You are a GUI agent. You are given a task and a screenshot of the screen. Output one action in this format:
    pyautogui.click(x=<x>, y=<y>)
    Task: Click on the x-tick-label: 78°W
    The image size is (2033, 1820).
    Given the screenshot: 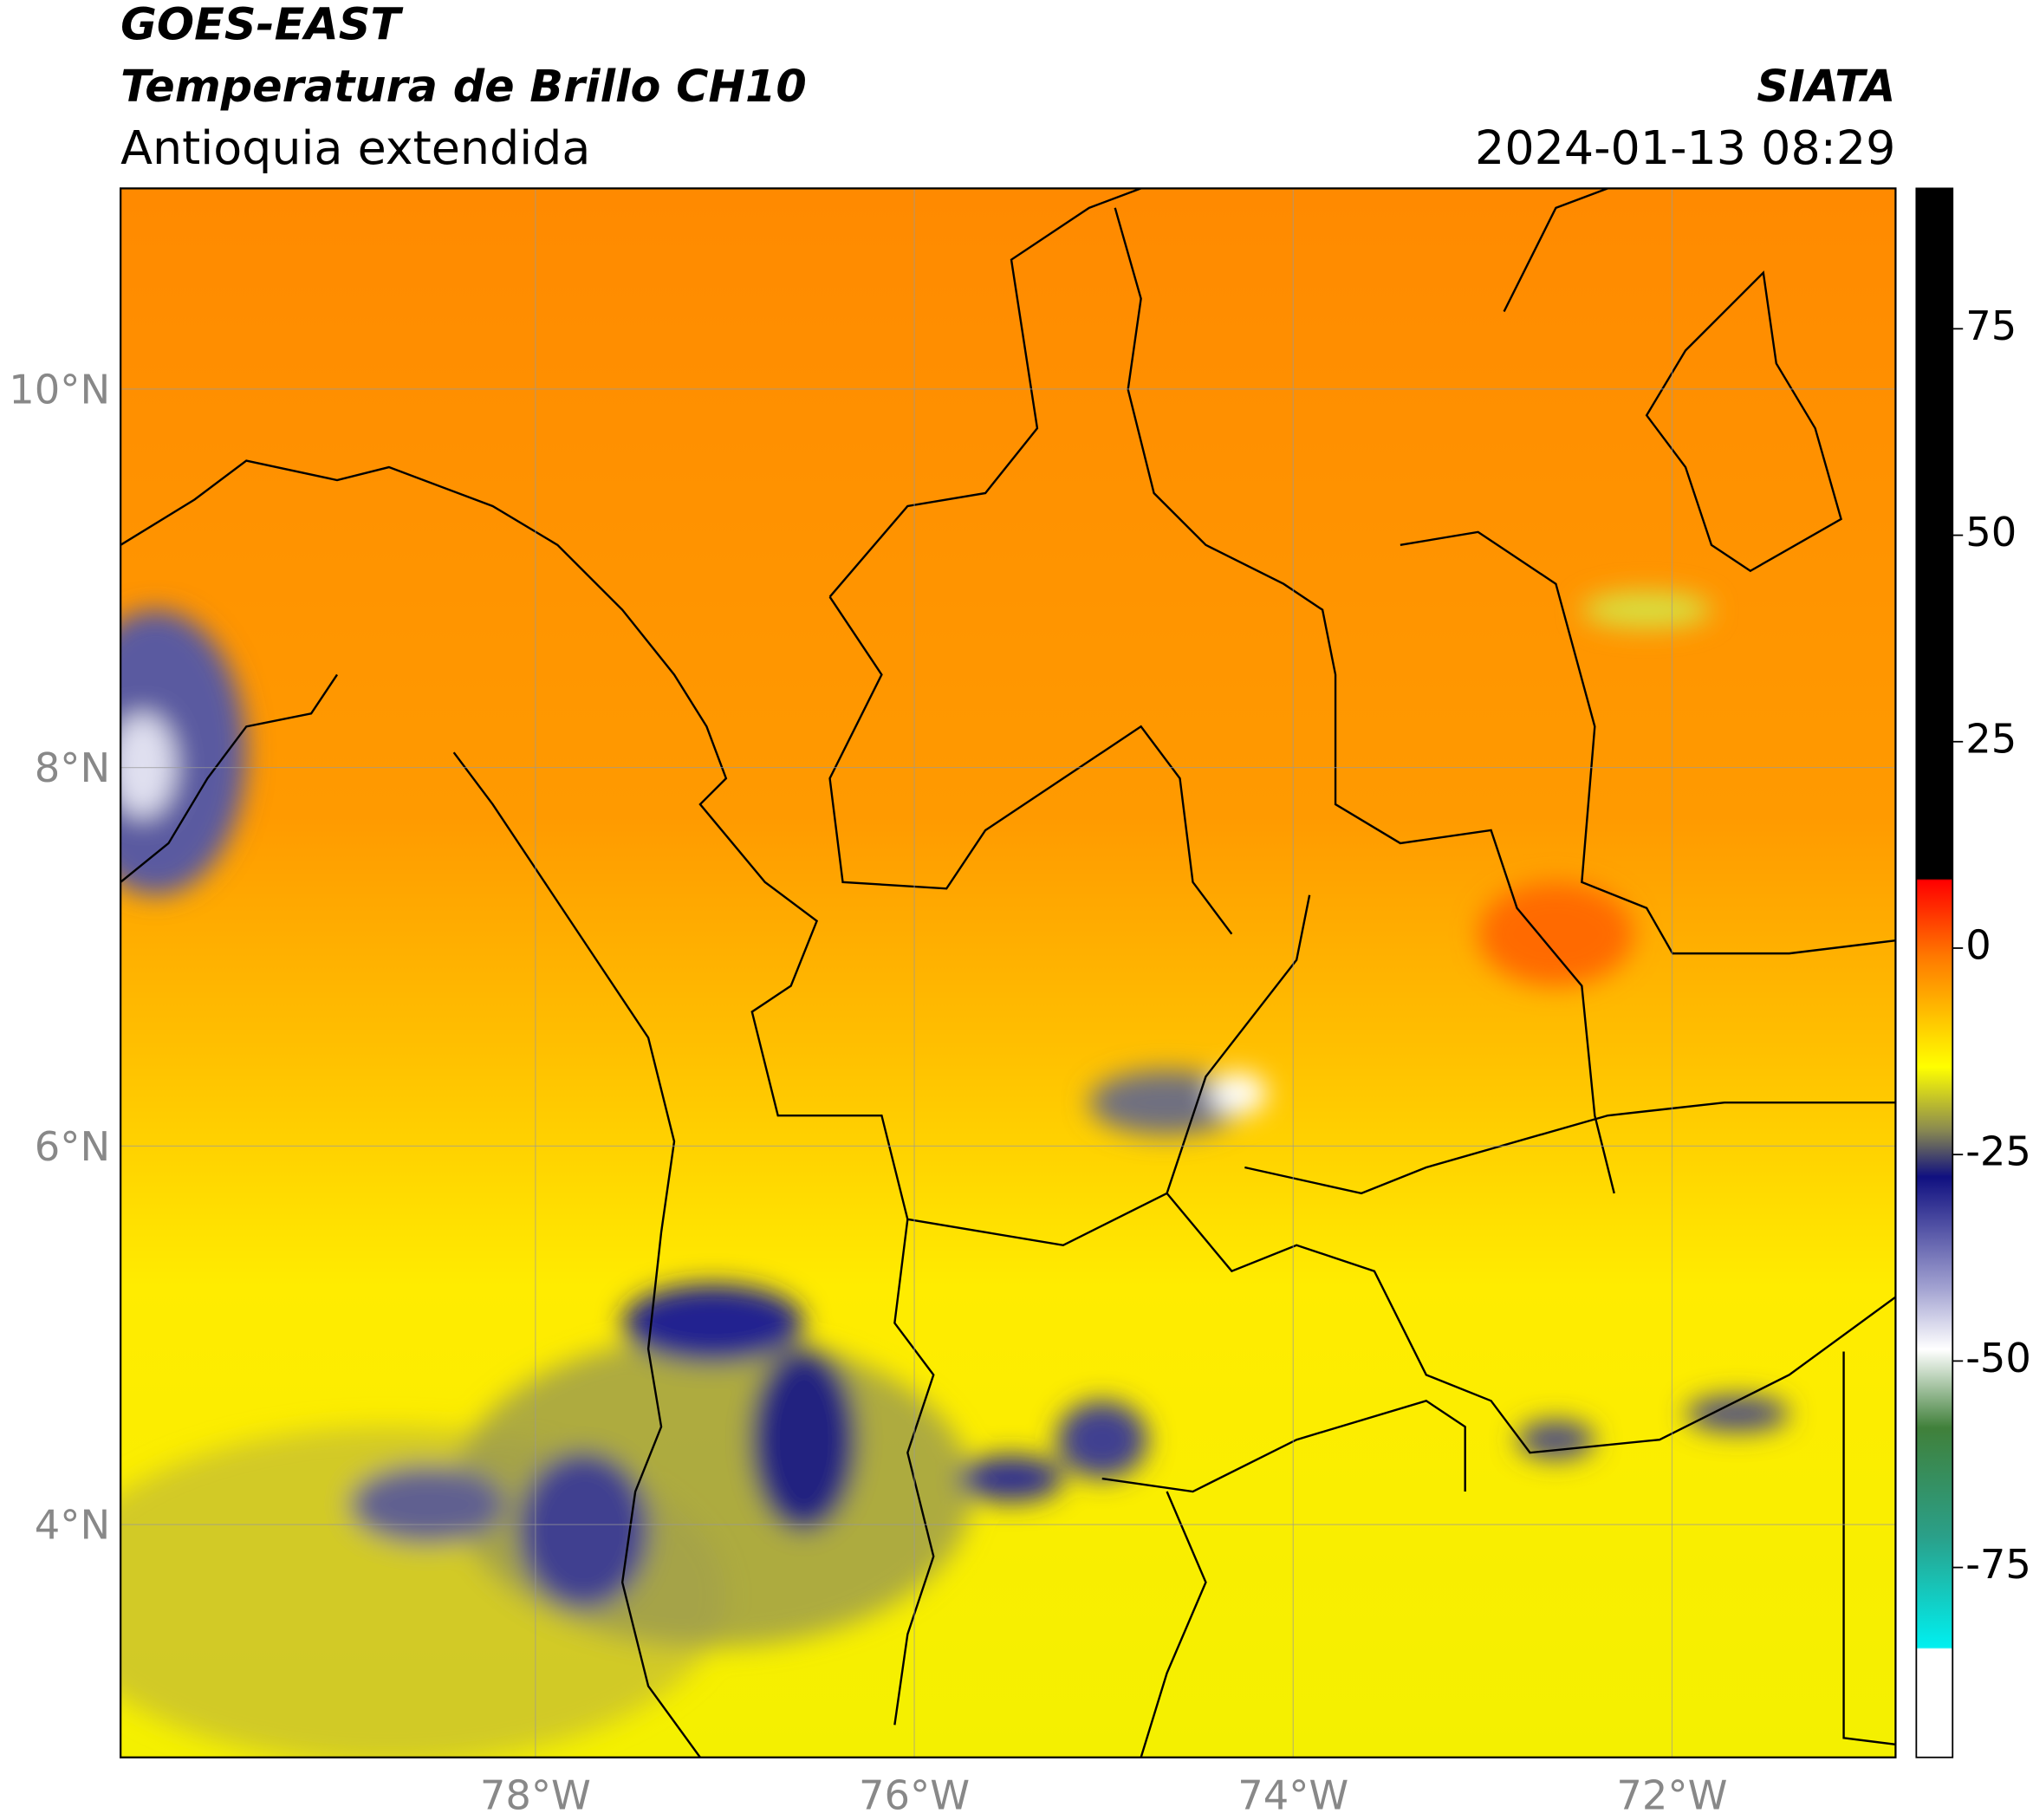 What is the action you would take?
    pyautogui.click(x=535, y=1795)
    